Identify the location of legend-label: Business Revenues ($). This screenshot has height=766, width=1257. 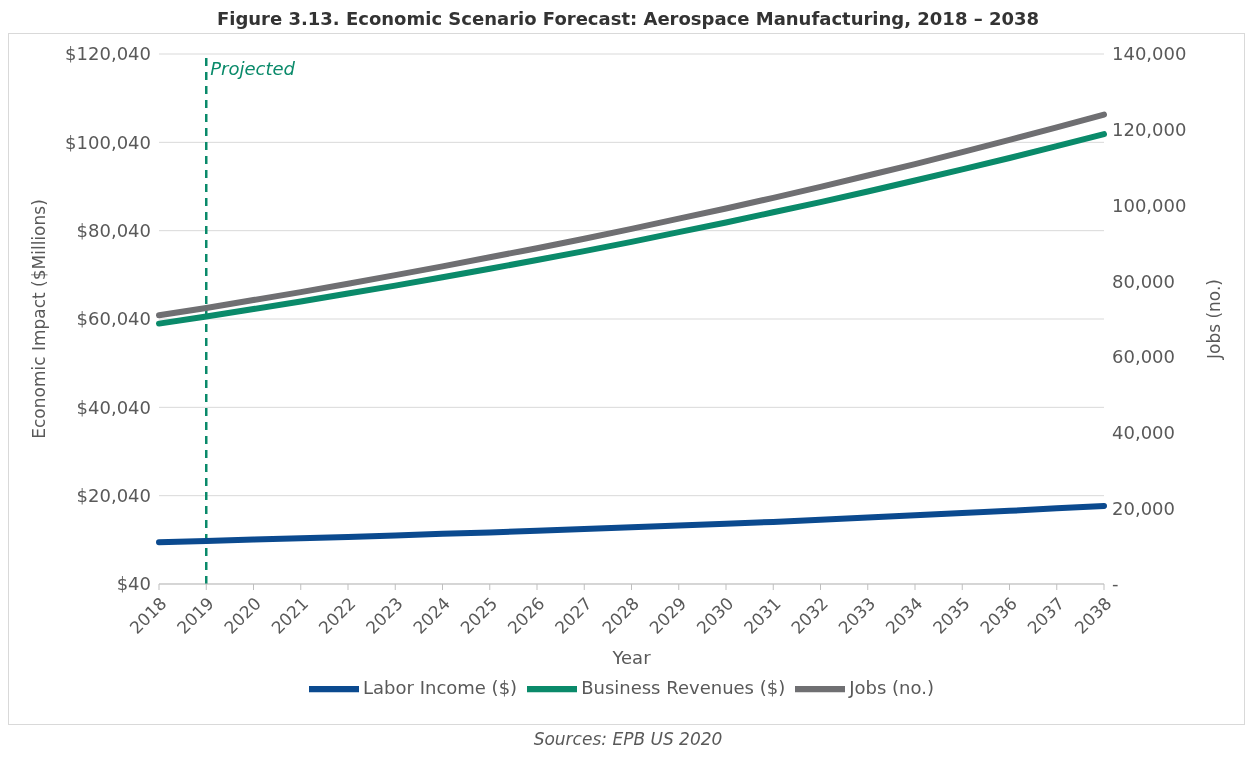
(683, 687).